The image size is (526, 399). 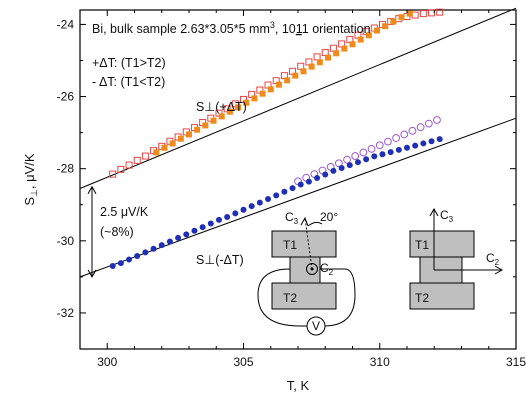 I want to click on right-c2-sub: 2, so click(x=497, y=262).